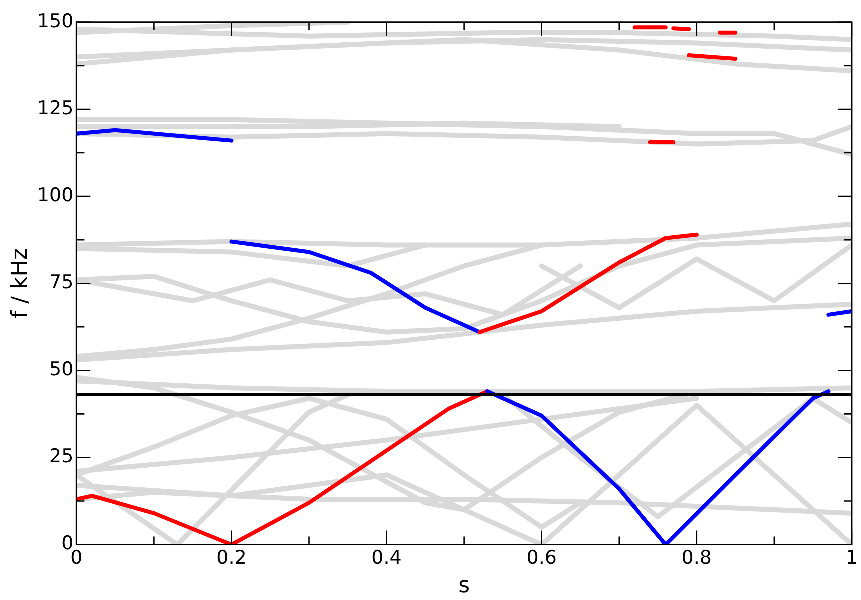  What do you see at coordinates (55, 21) in the screenshot?
I see `y-tick-label: 150` at bounding box center [55, 21].